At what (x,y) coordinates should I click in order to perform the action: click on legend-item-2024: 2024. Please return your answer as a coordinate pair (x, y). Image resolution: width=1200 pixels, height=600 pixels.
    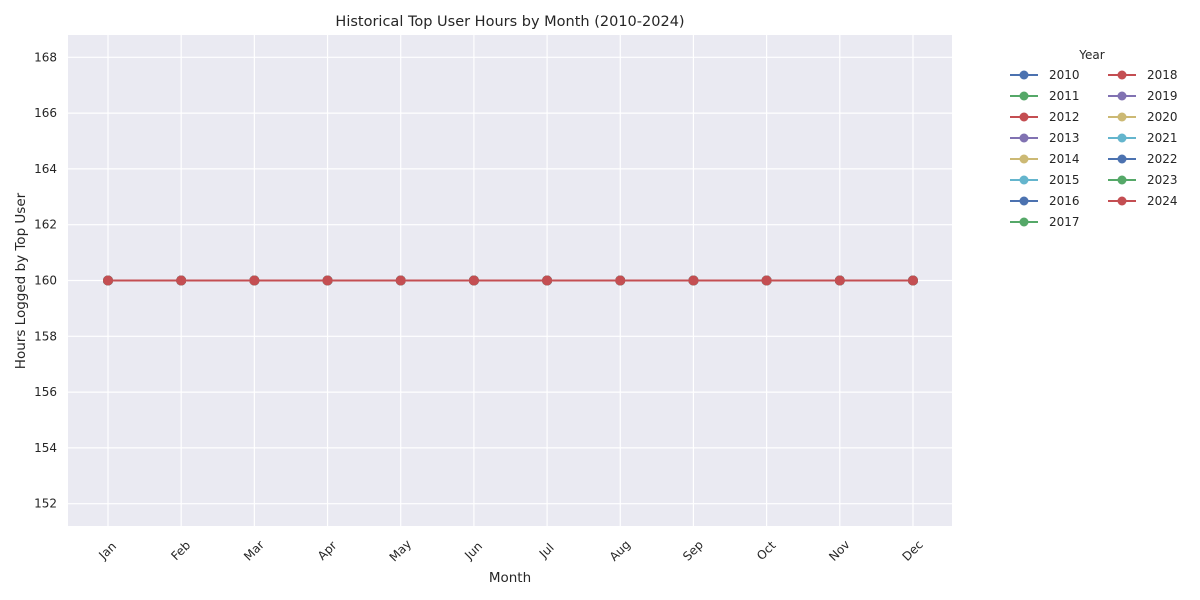
    Looking at the image, I should click on (1143, 201).